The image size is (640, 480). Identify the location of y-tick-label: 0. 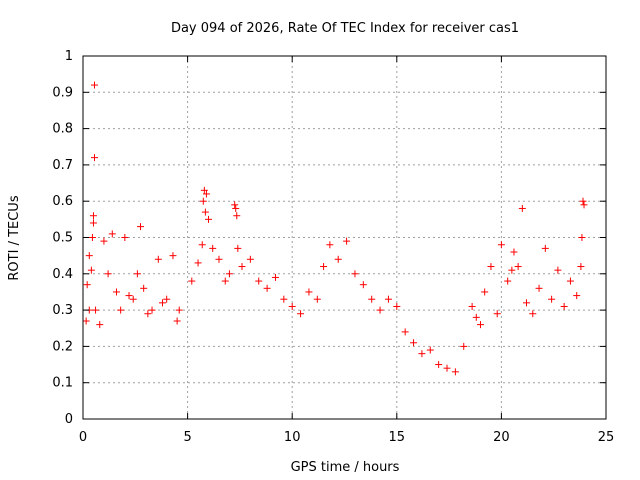
(69, 419).